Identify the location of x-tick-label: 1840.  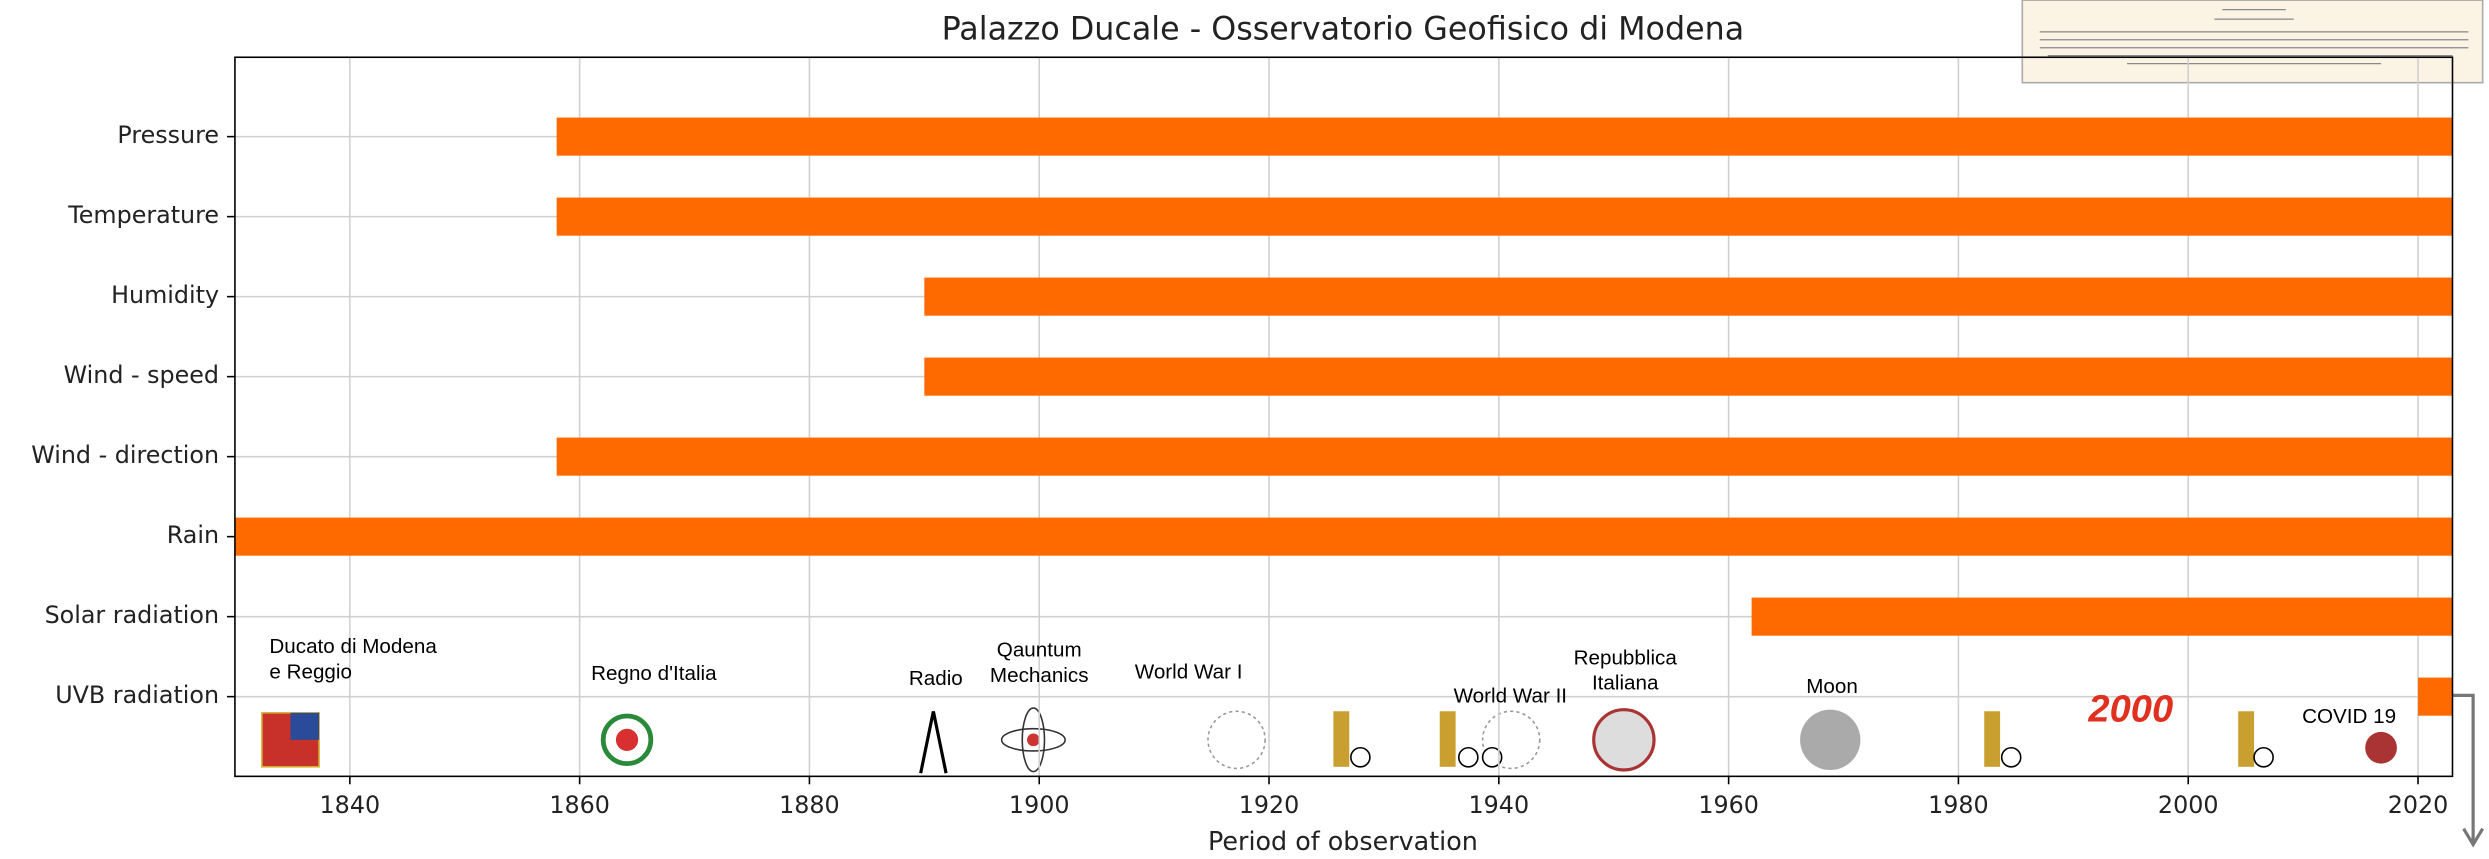
(350, 805).